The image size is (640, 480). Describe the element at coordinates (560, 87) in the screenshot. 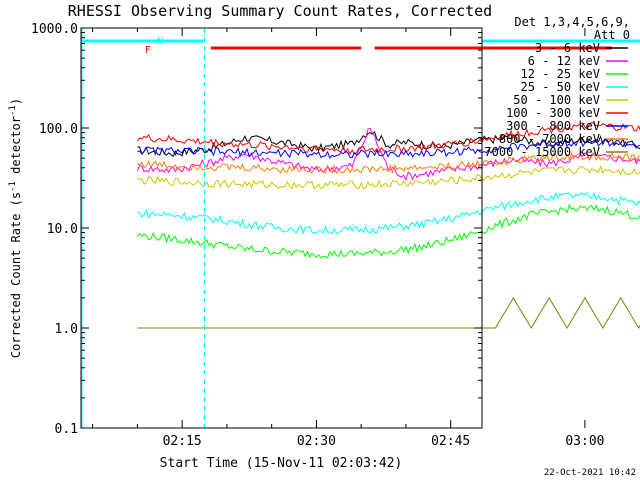

I see `legend-label: 25 - 50 keV` at that location.